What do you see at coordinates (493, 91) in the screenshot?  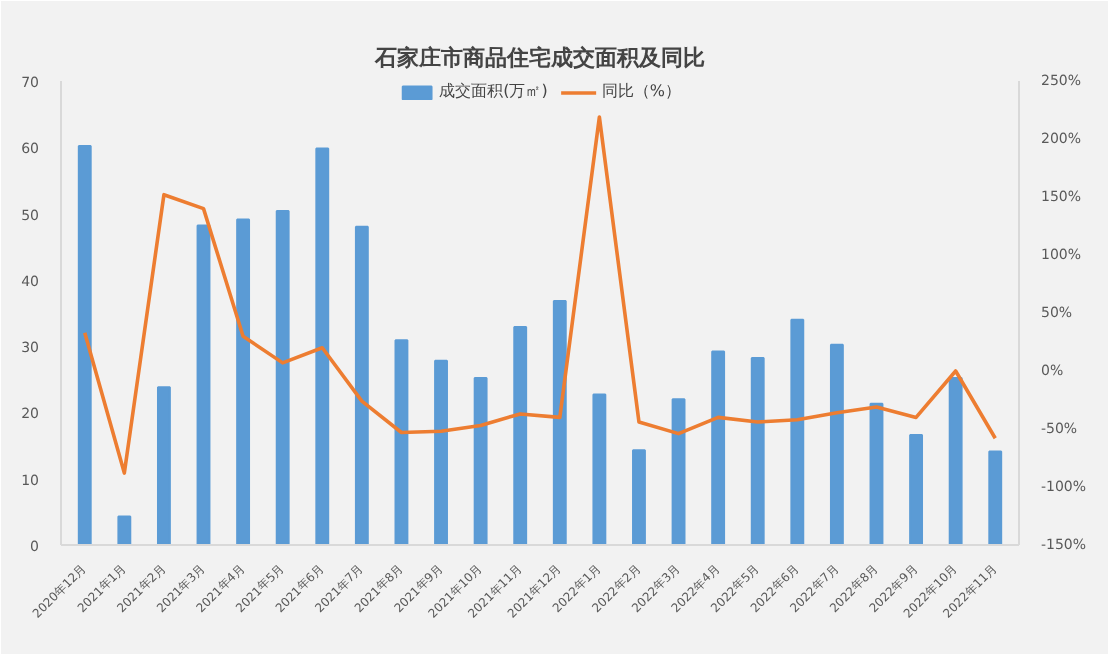 I see `legend-label: 成交面积(万㎡)` at bounding box center [493, 91].